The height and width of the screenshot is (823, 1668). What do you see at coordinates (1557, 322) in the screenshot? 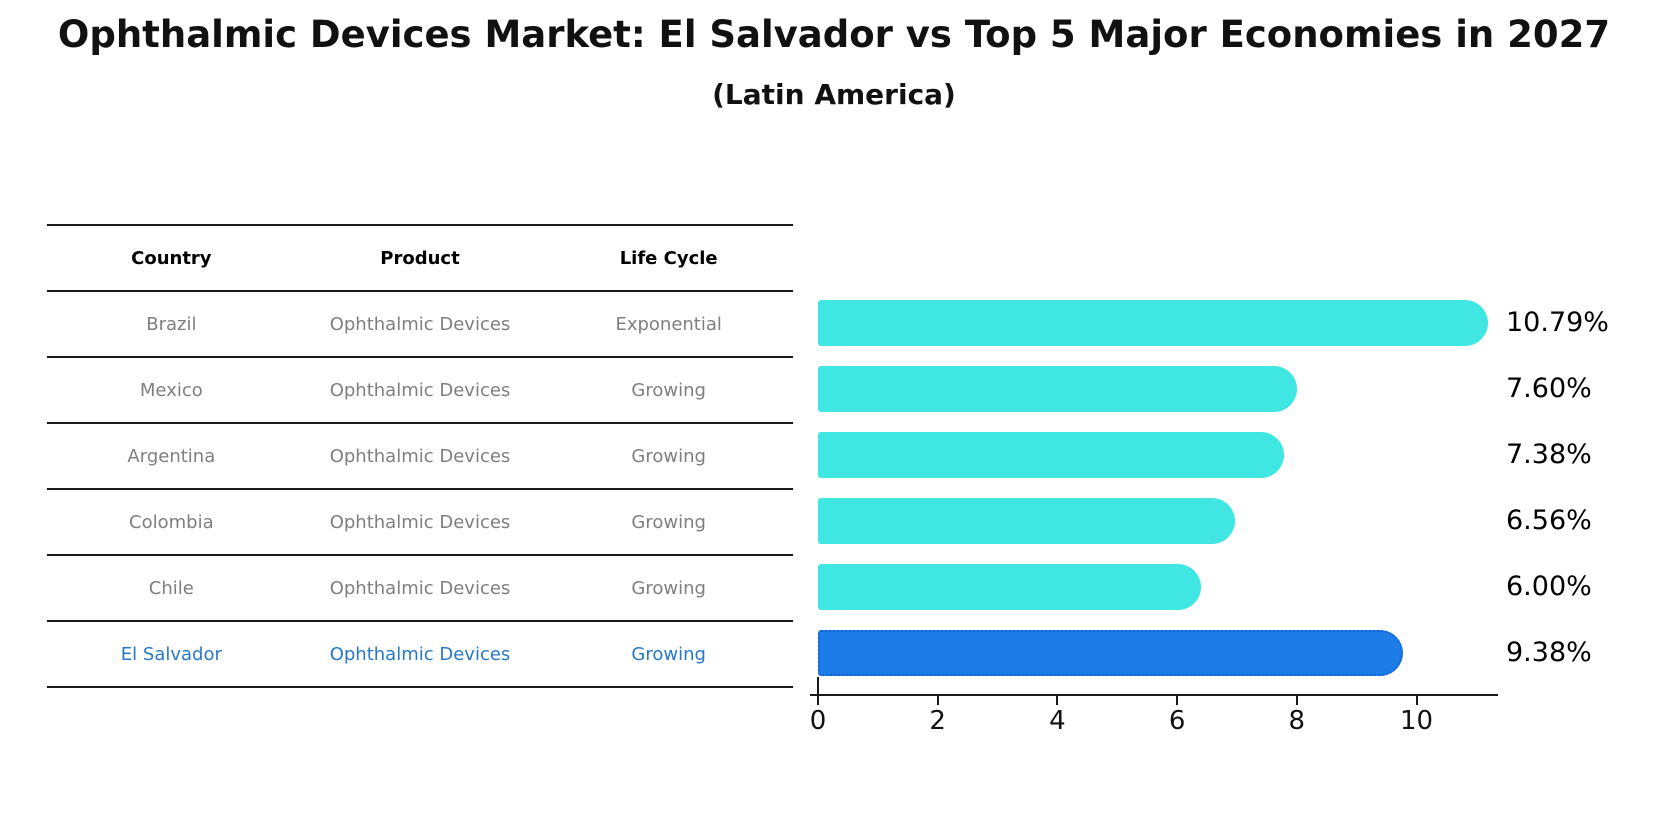
I see `bar-value-label-brazil: 10.79%` at bounding box center [1557, 322].